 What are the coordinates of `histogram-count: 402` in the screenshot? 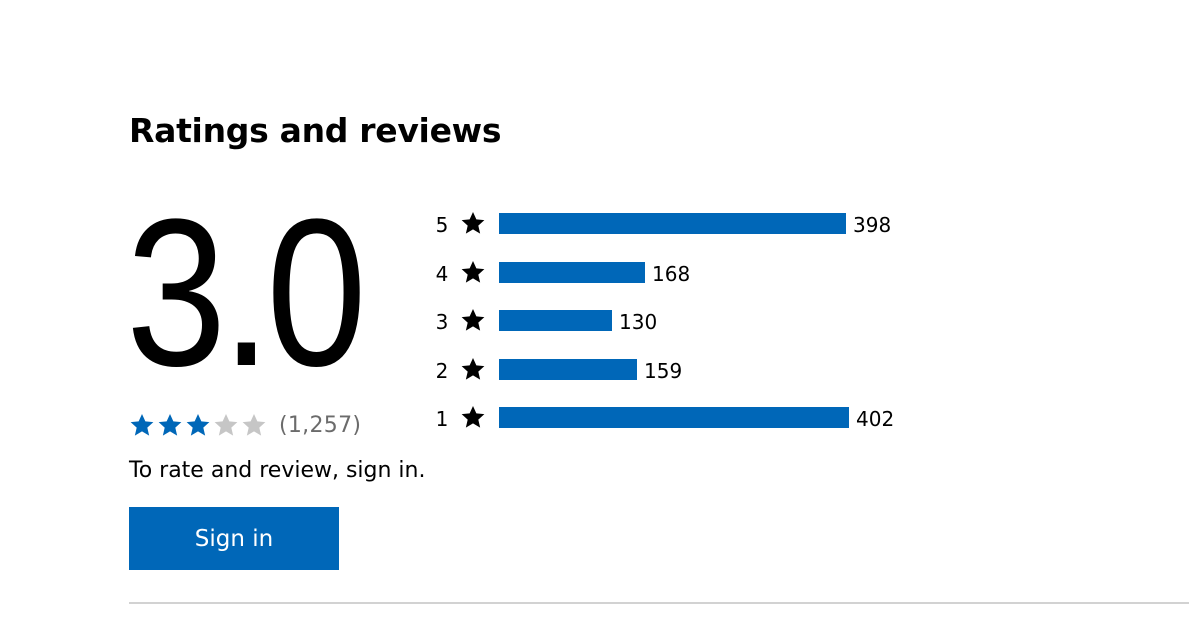 It's located at (875, 419).